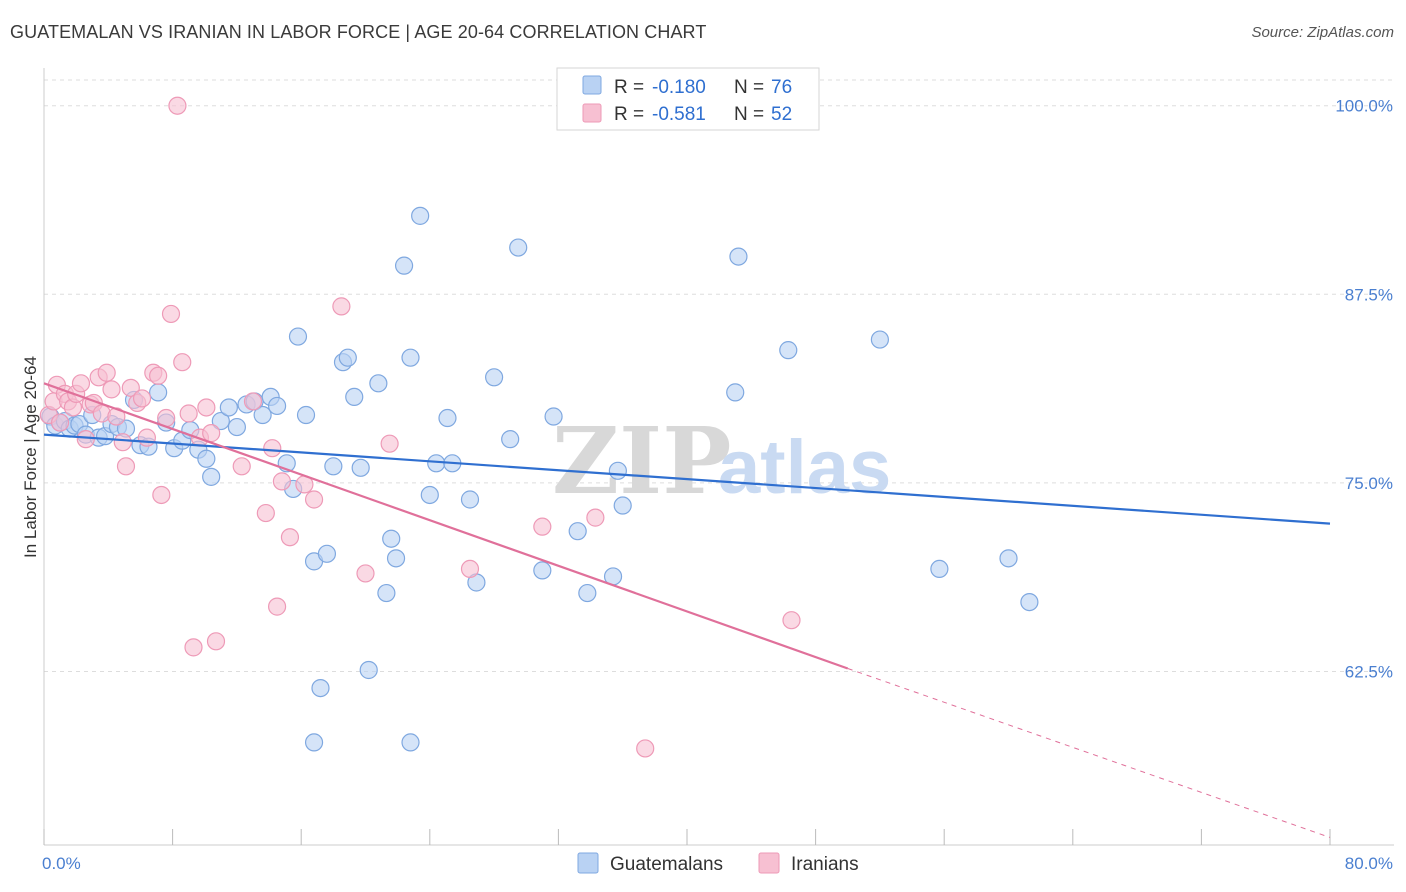  Describe the element at coordinates (749, 114) in the screenshot. I see `legend-n-label-2: N =` at that location.